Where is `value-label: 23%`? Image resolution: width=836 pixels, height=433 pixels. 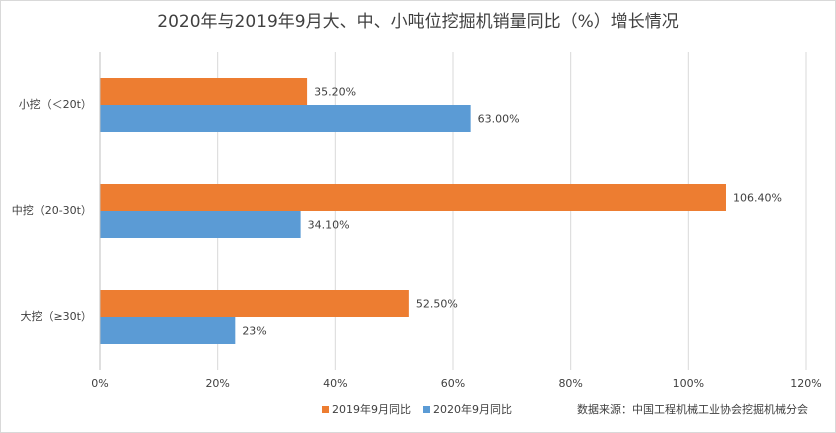
value-label: 23% is located at coordinates (254, 331).